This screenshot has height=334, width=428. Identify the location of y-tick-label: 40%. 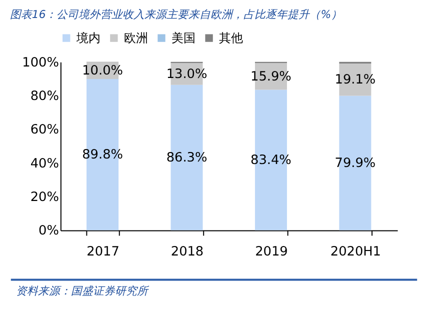
(44, 164).